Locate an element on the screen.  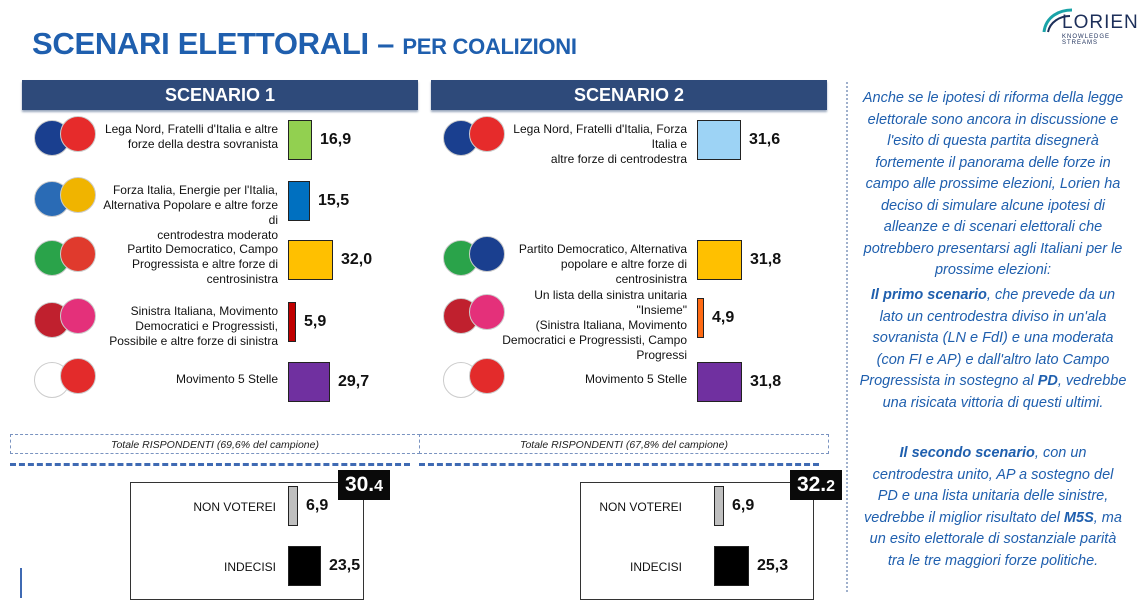
total-respondents-box: Totale RISPONDENTI (67,8% del campione) is located at coordinates (624, 444).